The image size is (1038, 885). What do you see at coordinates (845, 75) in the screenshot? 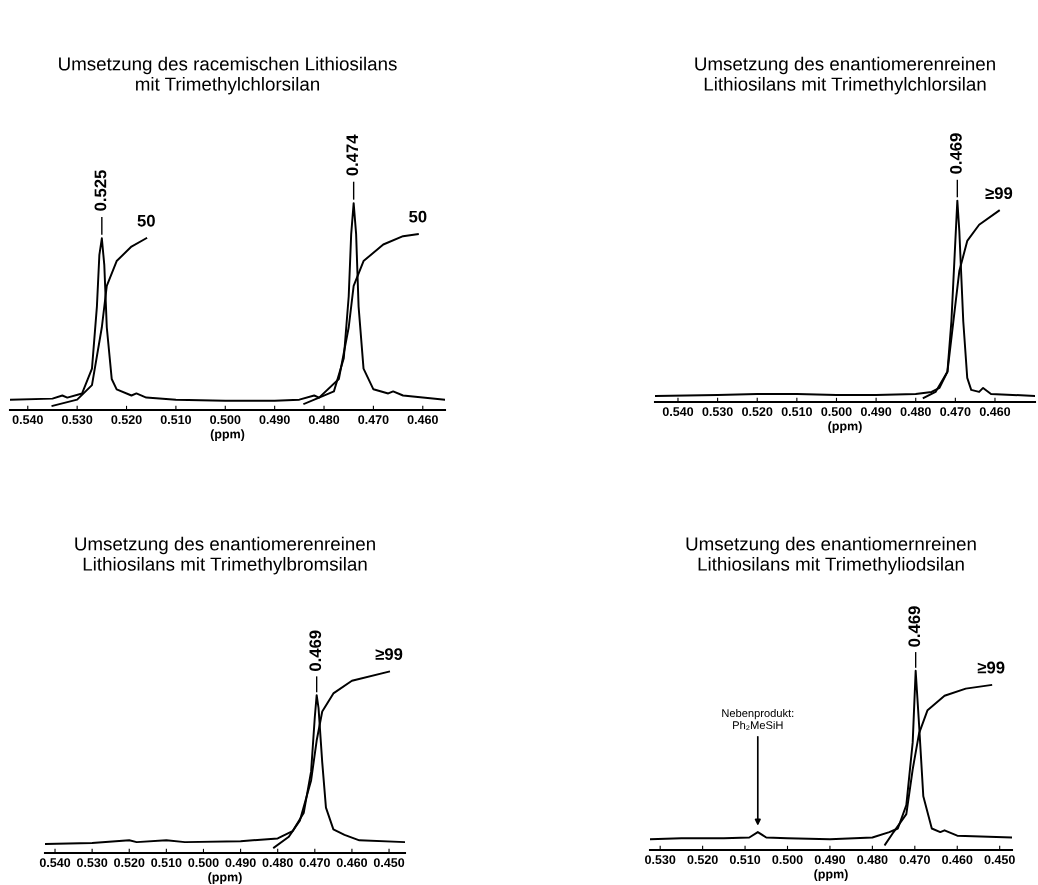
I see `chart-title: Umsetzung des enantiomerenreinen Lithiosilans mit Trimethylchlorsilan` at bounding box center [845, 75].